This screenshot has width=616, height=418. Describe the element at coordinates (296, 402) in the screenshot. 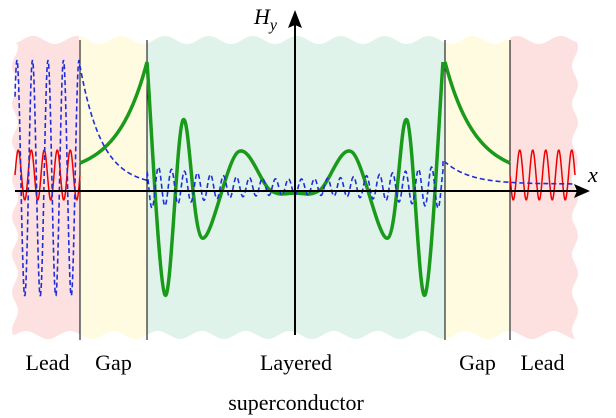

I see `region-label: superconductor` at that location.